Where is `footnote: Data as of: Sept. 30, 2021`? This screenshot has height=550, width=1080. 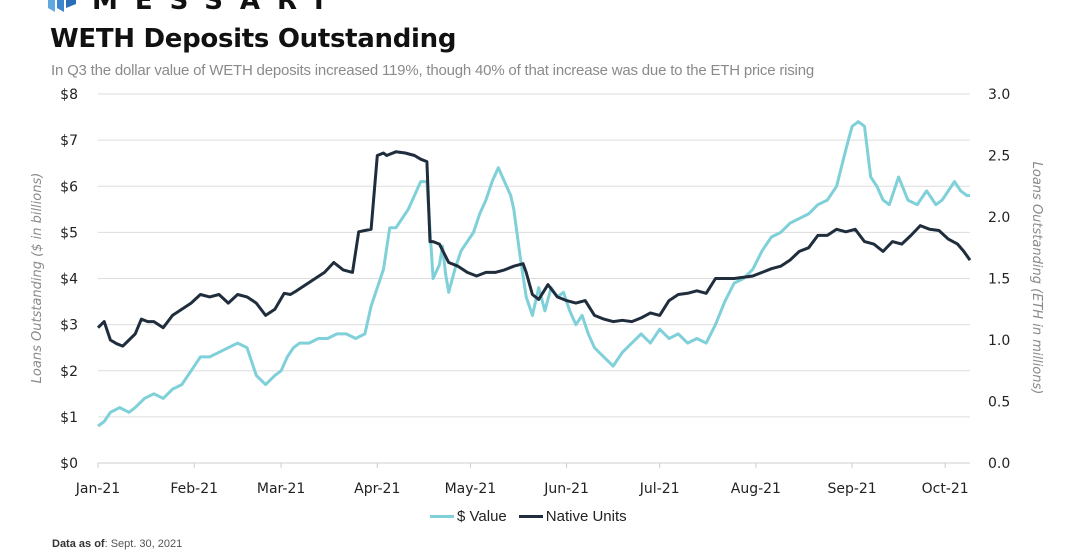
footnote: Data as of: Sept. 30, 2021 is located at coordinates (117, 544).